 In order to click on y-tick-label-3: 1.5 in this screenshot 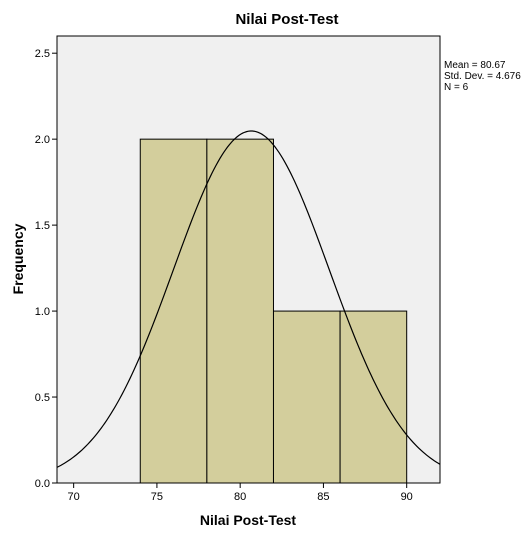, I will do `click(42, 226)`.